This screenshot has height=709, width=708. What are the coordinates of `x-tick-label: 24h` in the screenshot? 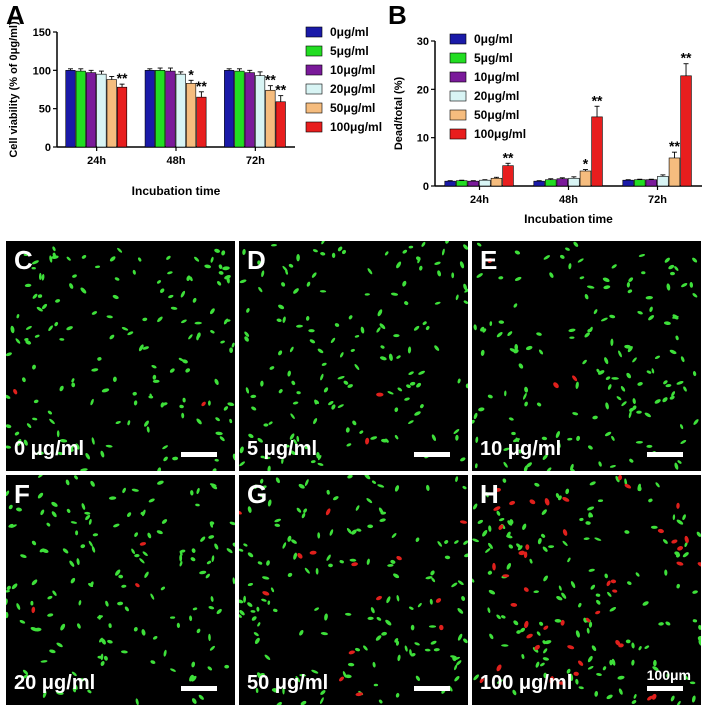 It's located at (96, 161).